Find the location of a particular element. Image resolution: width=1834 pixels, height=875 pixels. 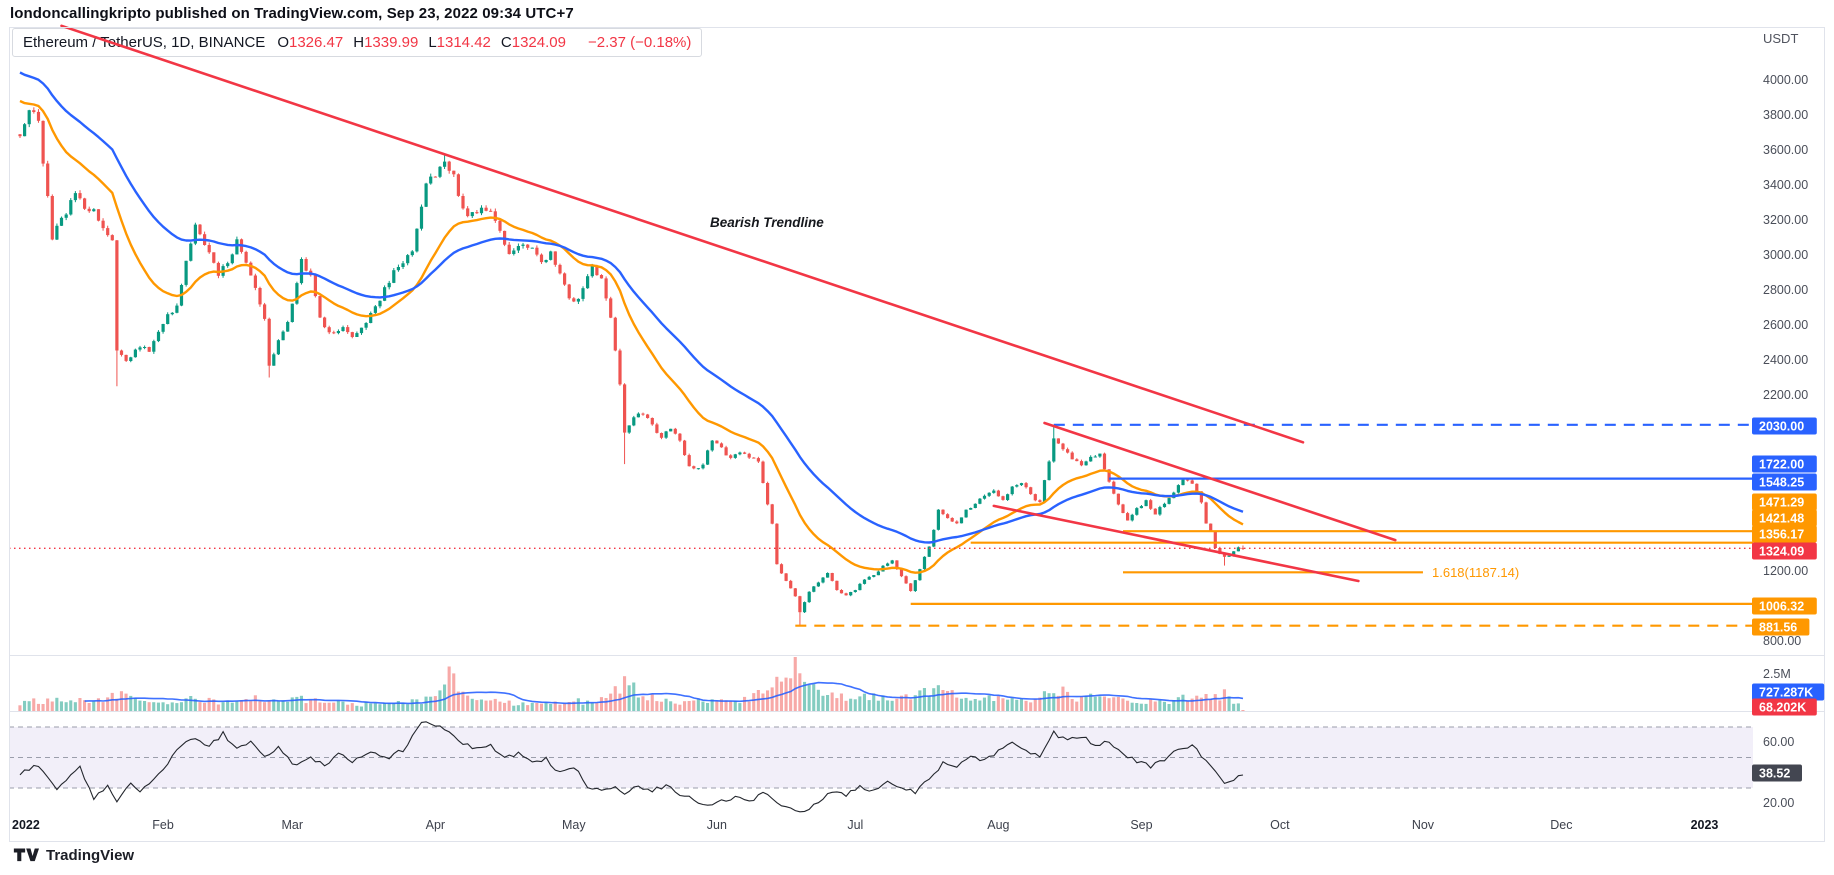

svg-text: 2022 is located at coordinates (26, 825).